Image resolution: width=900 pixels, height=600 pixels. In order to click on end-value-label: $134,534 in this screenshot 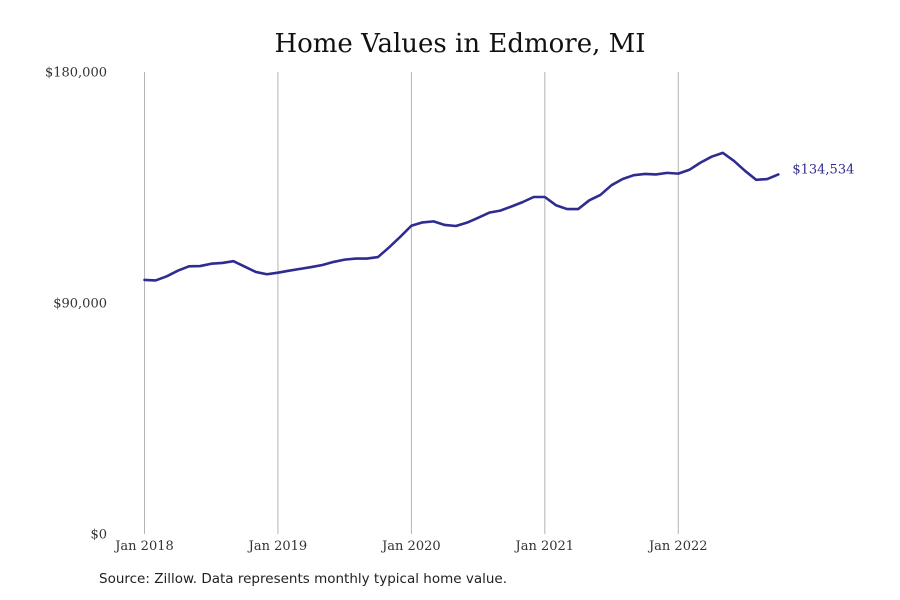, I will do `click(823, 169)`.